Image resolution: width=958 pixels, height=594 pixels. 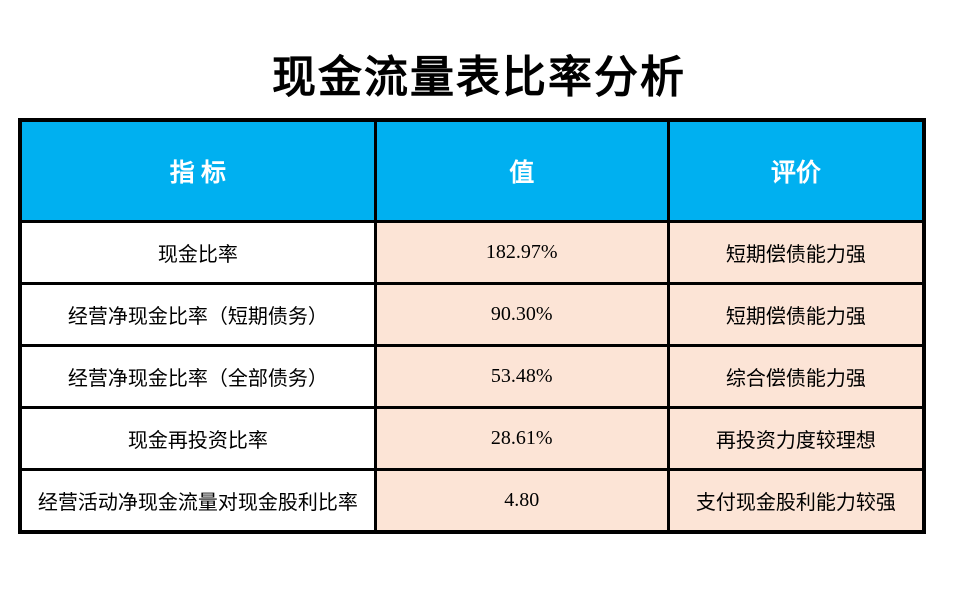 What do you see at coordinates (521, 170) in the screenshot?
I see `column-header-value: 值` at bounding box center [521, 170].